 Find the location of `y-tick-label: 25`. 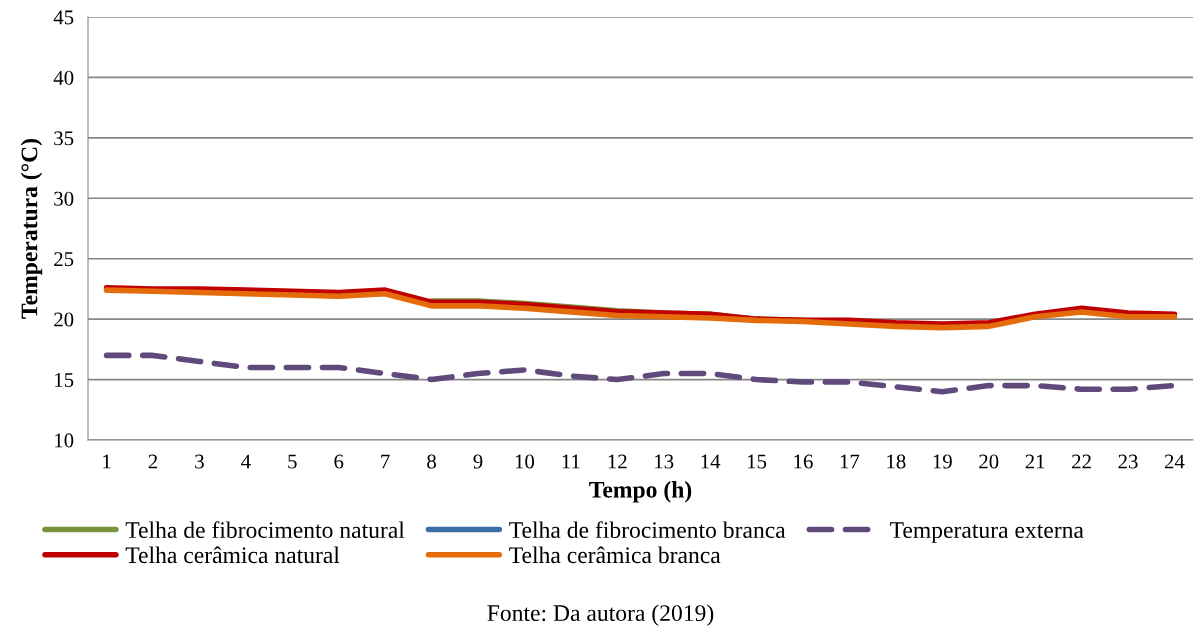

y-tick-label: 25 is located at coordinates (64, 259).